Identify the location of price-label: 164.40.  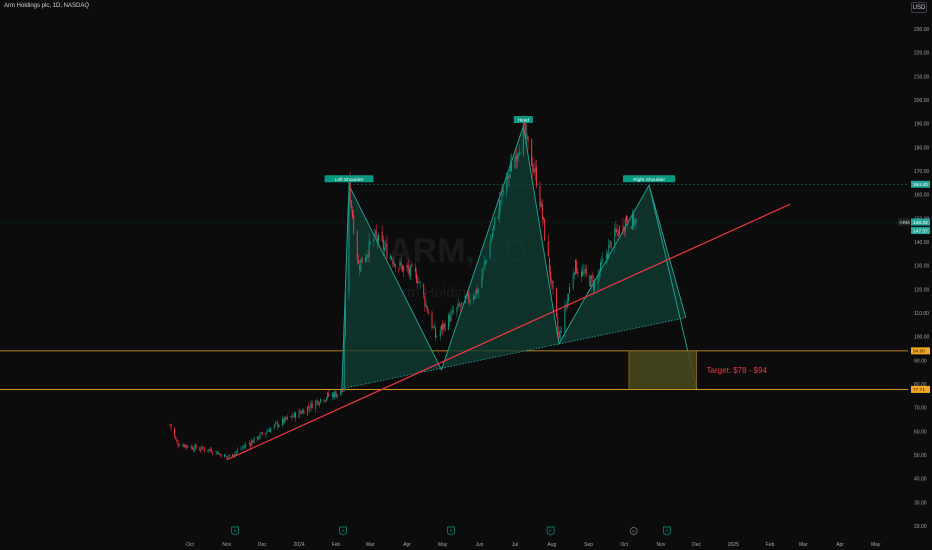
(920, 184).